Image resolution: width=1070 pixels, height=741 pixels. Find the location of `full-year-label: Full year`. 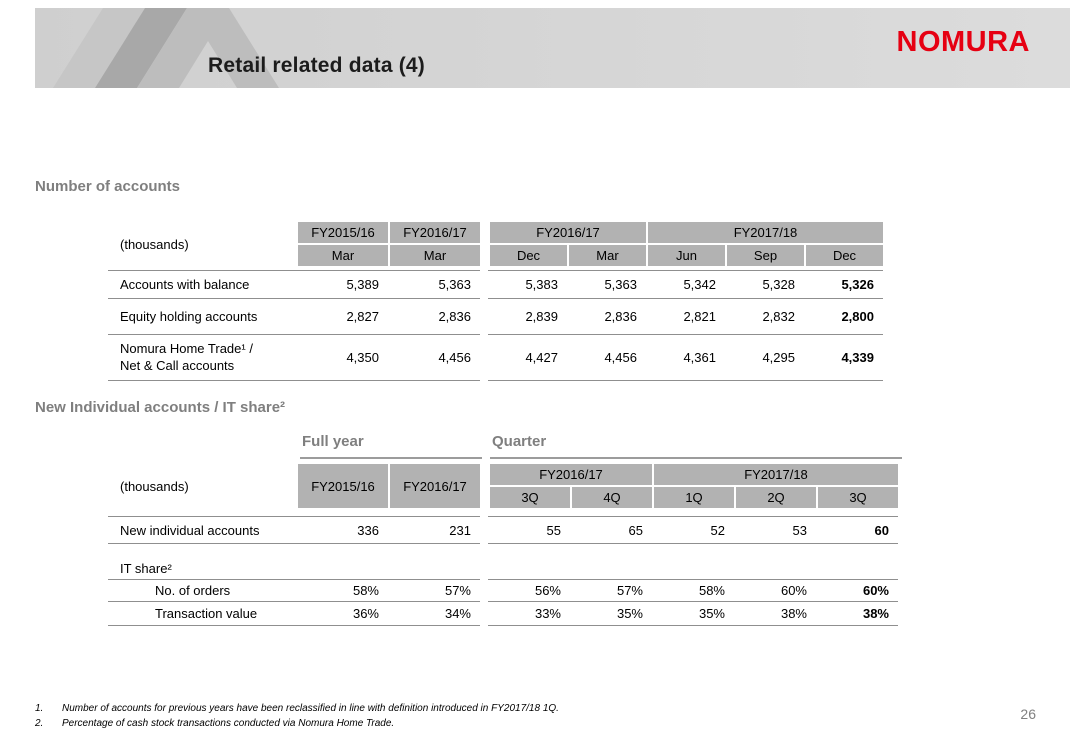

full-year-label: Full year is located at coordinates (333, 441).